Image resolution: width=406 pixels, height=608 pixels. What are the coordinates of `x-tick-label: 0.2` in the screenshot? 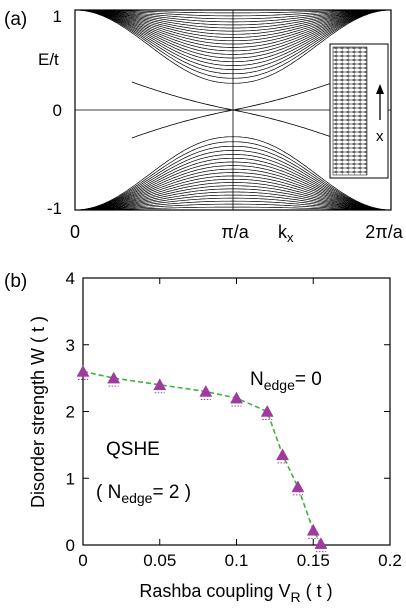 It's located at (390, 560).